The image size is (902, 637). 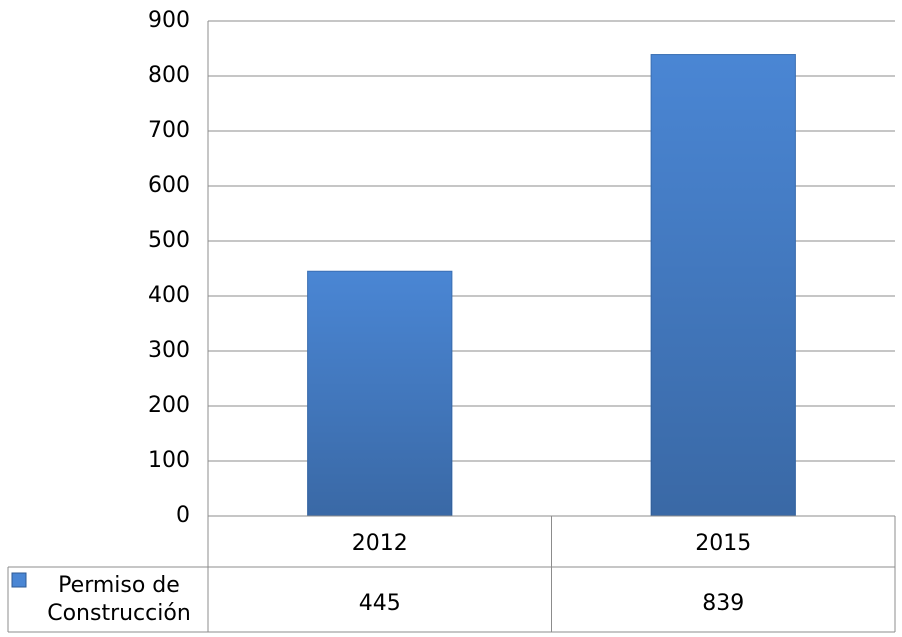 What do you see at coordinates (723, 603) in the screenshot?
I see `table-value: 839` at bounding box center [723, 603].